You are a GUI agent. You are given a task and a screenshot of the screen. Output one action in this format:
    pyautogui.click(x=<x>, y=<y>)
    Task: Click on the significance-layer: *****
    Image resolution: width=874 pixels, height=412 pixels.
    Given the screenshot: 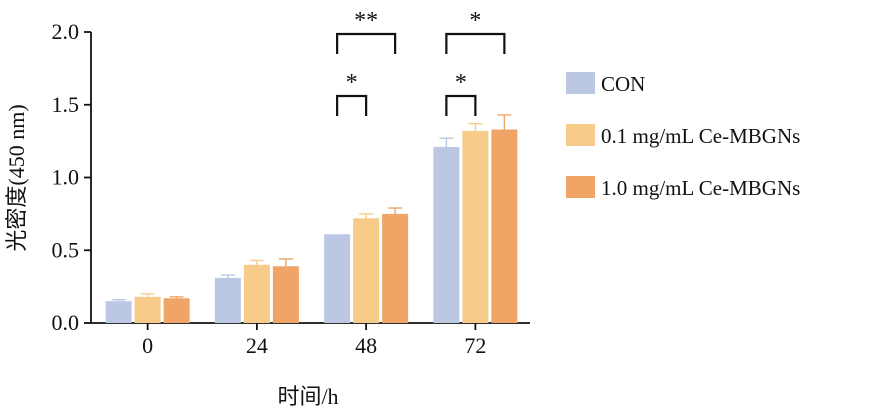 What is the action you would take?
    pyautogui.click(x=421, y=62)
    